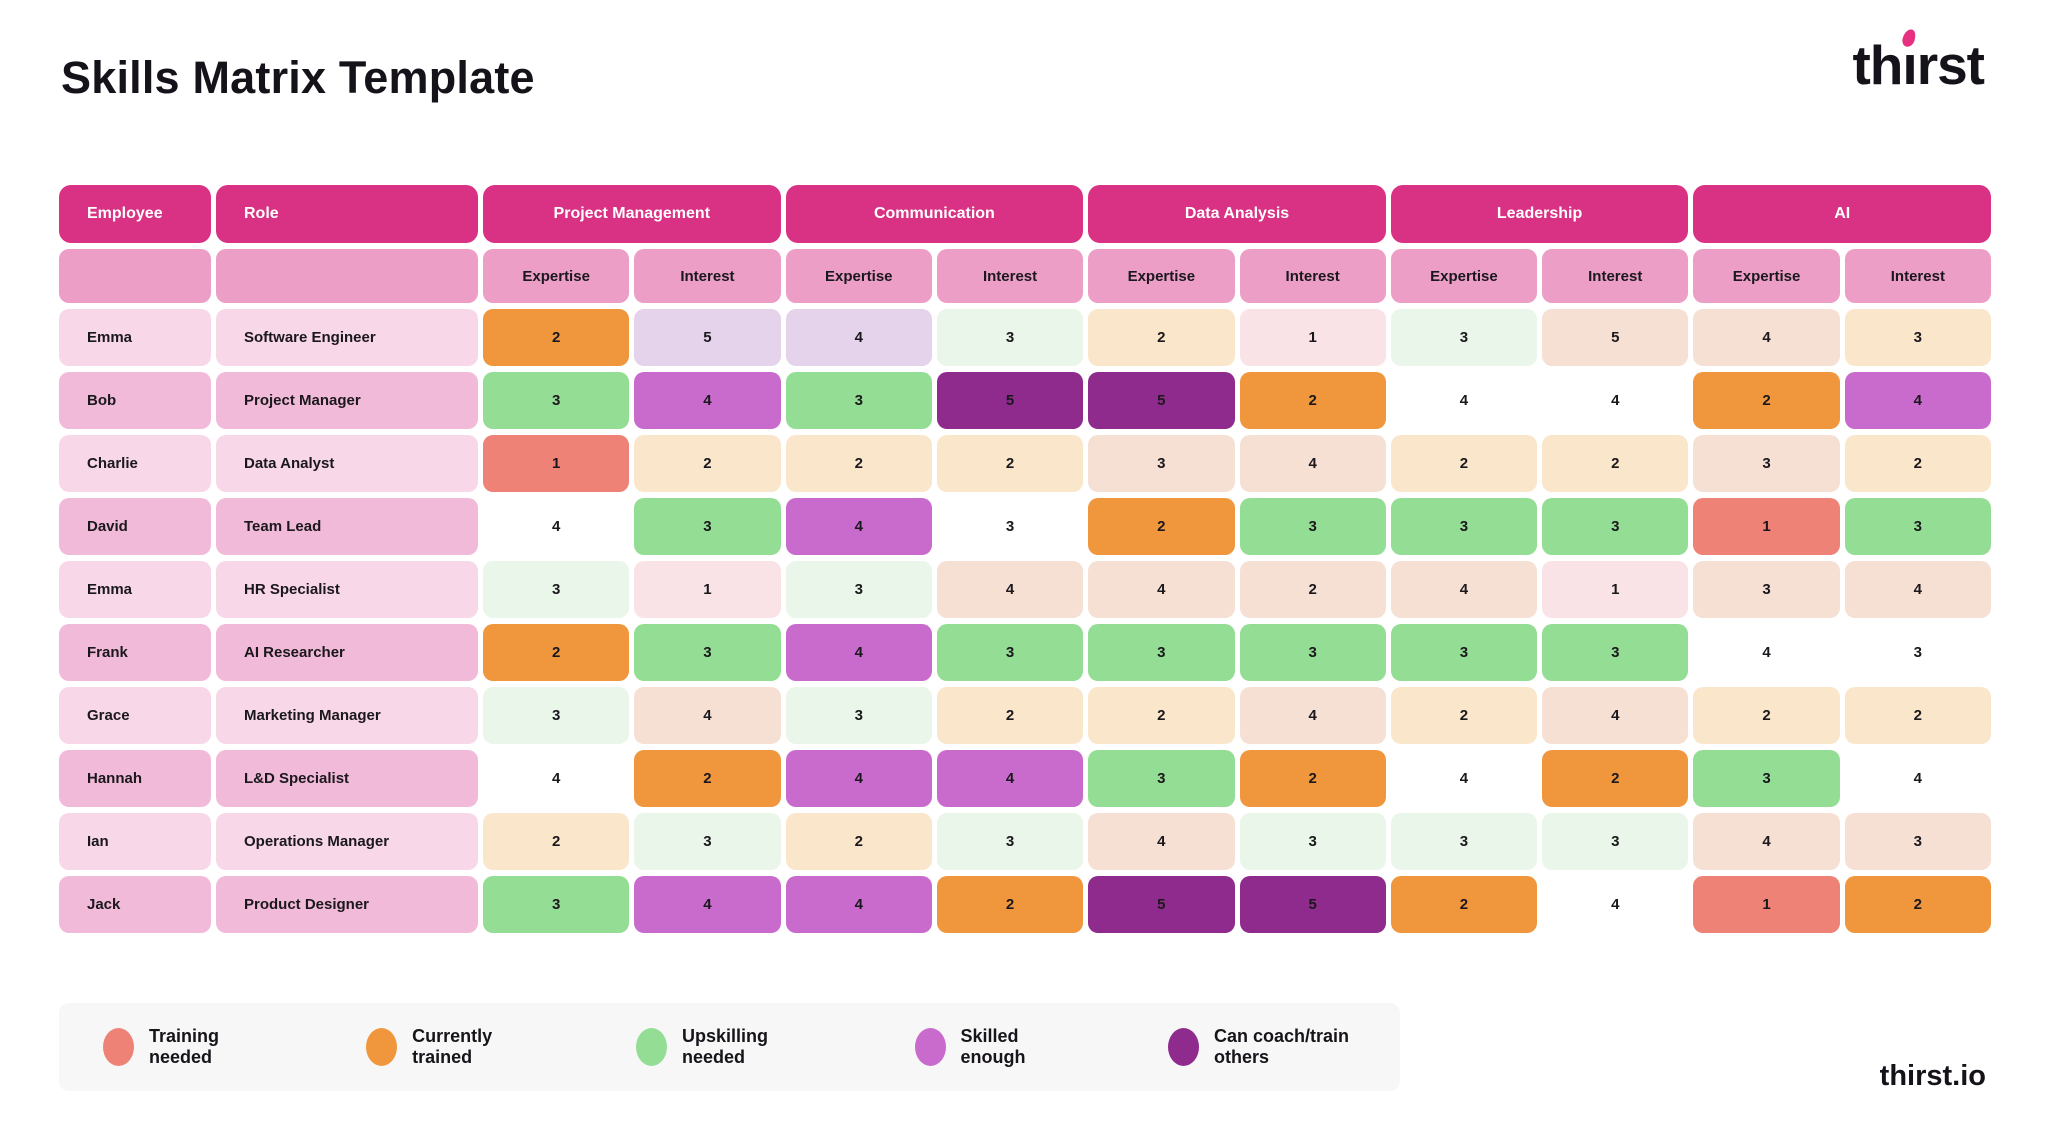 Image resolution: width=2048 pixels, height=1133 pixels. What do you see at coordinates (1909, 65) in the screenshot?
I see `logo-dotless-i: ı` at bounding box center [1909, 65].